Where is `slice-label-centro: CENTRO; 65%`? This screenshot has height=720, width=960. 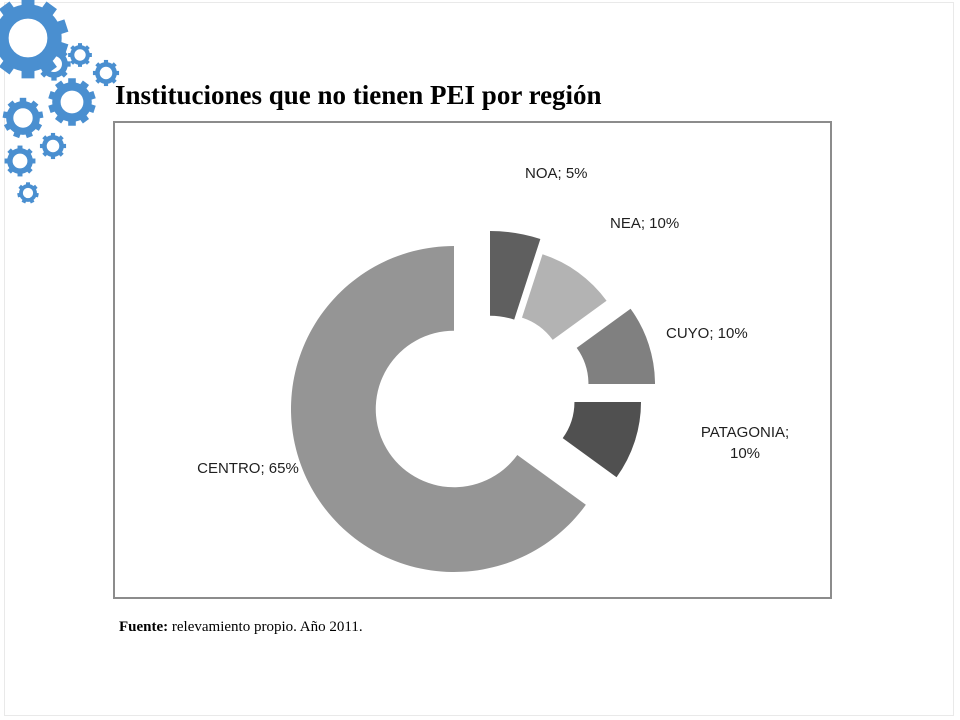 slice-label-centro: CENTRO; 65% is located at coordinates (248, 468).